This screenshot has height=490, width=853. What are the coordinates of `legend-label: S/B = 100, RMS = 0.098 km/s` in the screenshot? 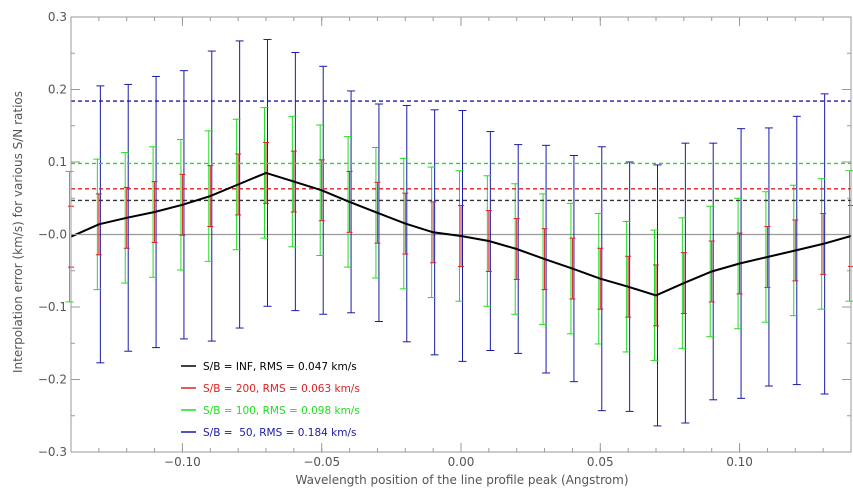 It's located at (281, 411).